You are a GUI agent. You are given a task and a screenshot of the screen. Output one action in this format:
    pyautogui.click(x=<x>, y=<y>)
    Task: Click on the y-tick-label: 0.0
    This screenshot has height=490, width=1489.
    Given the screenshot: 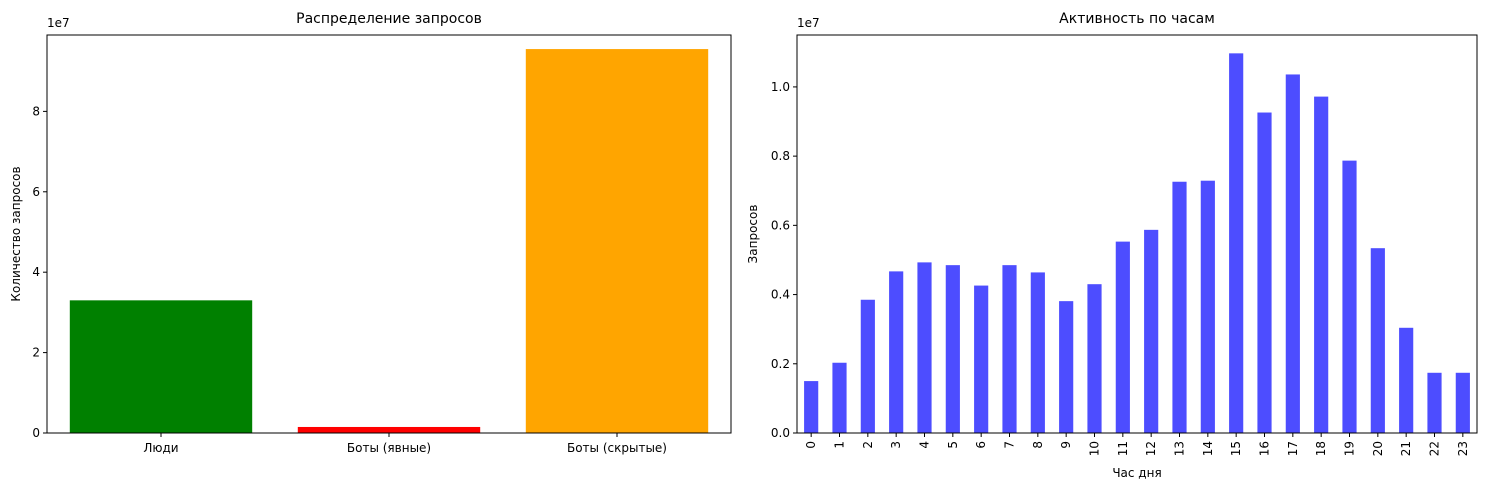 What is the action you would take?
    pyautogui.click(x=780, y=433)
    